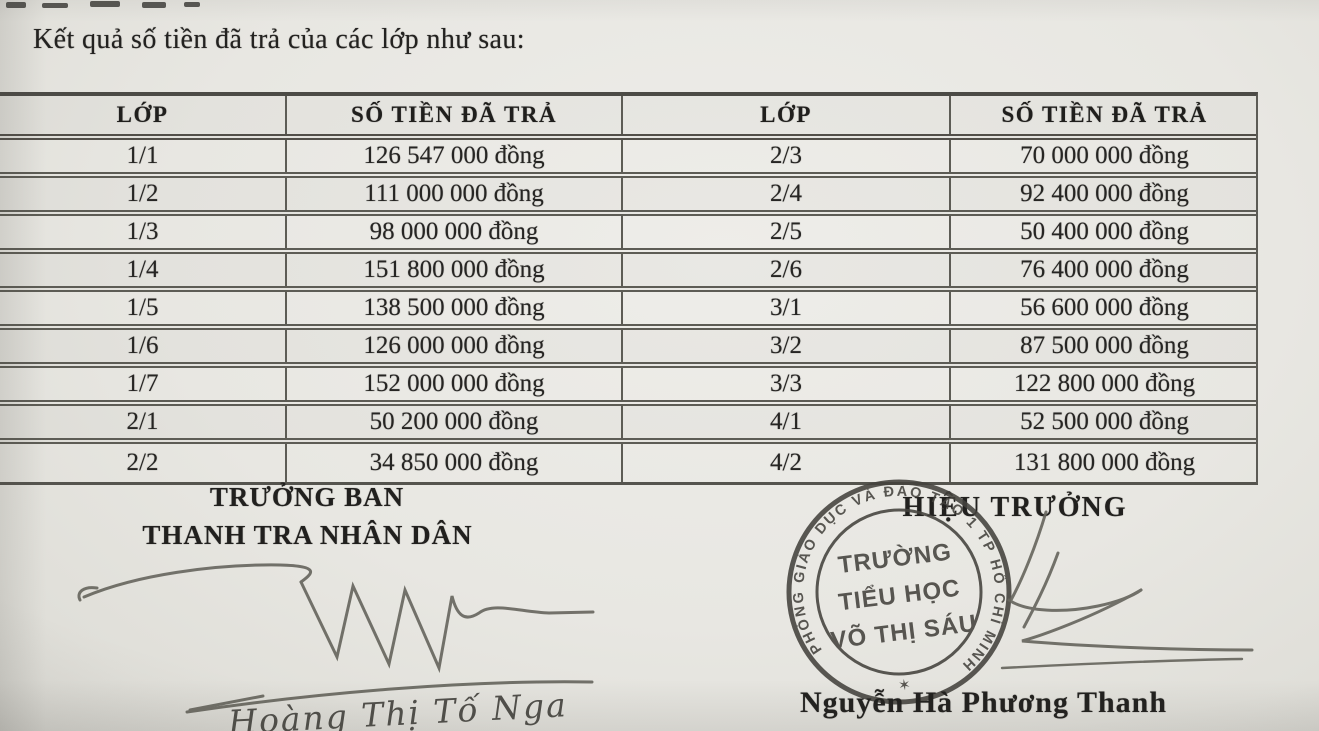 Image resolution: width=1319 pixels, height=731 pixels. I want to click on table-row: 1/3 98 000 000 đồng 2/5 50 400 000 đồng, so click(628, 235).